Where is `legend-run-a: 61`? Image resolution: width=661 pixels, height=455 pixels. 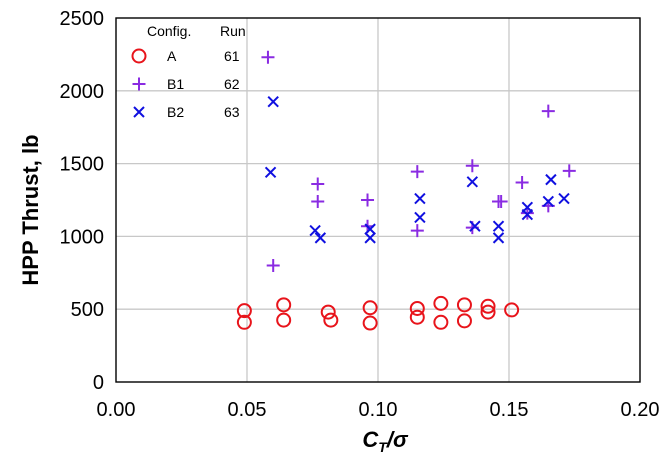
legend-run-a: 61 is located at coordinates (232, 56).